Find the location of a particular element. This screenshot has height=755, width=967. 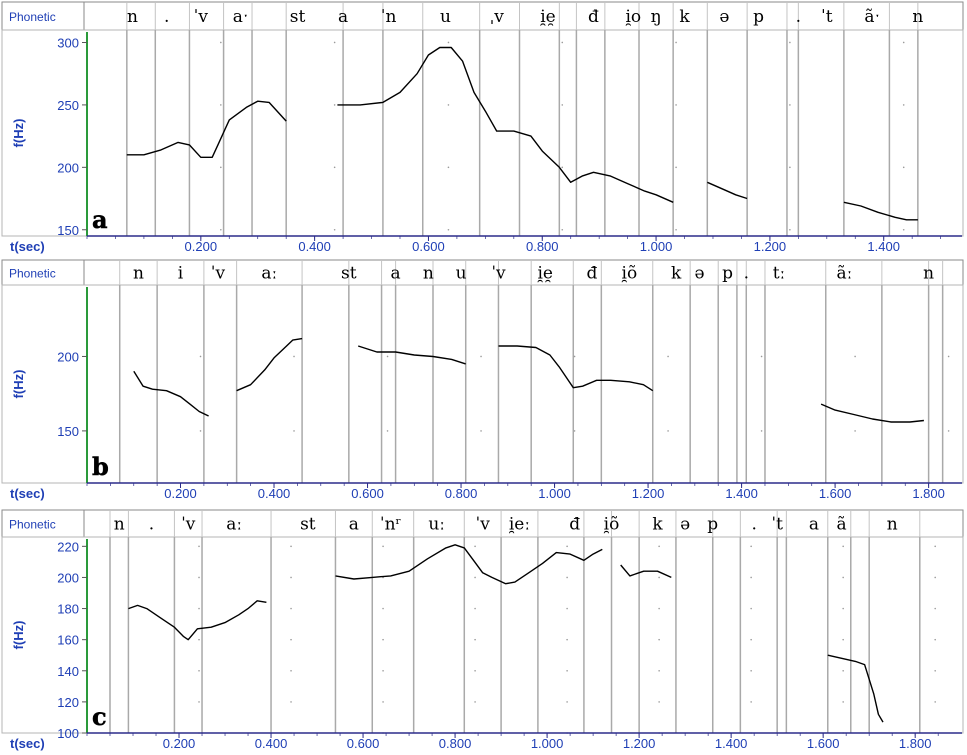

phone-label: đ is located at coordinates (592, 274).